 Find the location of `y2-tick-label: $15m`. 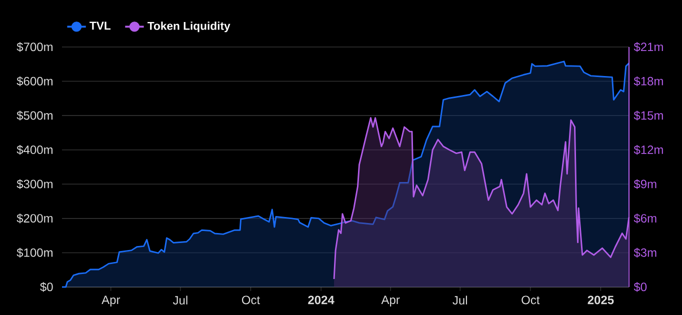

y2-tick-label: $15m is located at coordinates (648, 115).